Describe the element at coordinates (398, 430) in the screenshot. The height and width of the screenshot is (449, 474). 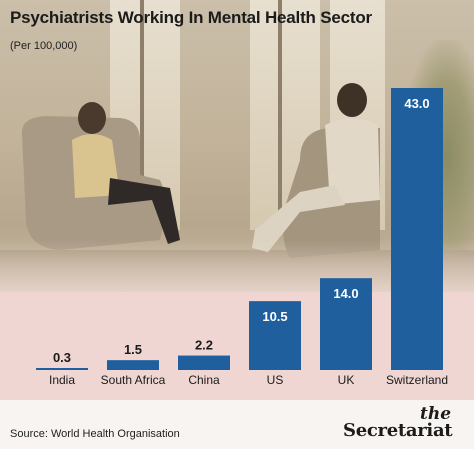
I see `brand-logo-name: Secretariat` at that location.